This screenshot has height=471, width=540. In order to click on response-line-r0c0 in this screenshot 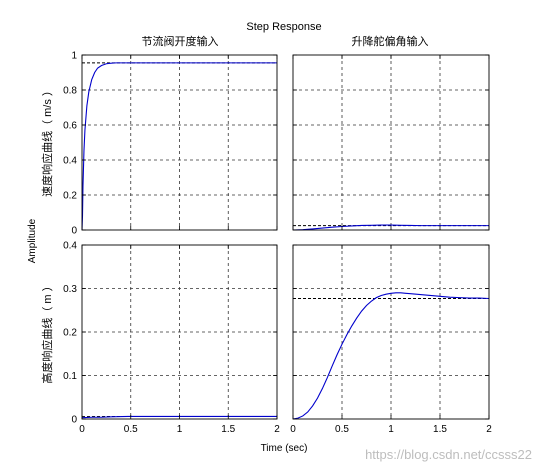, I will do `click(179, 146)`.